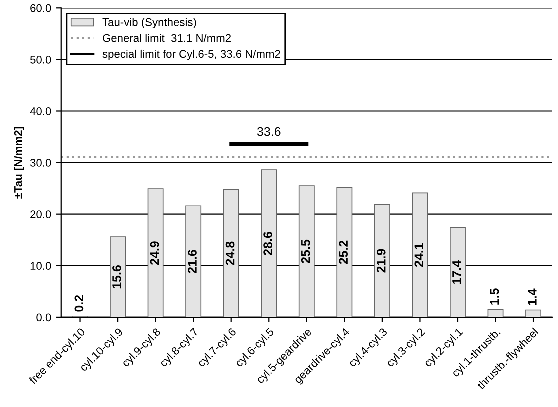 The width and height of the screenshot is (558, 407). I want to click on y-tick-label: 0.0, so click(44, 318).